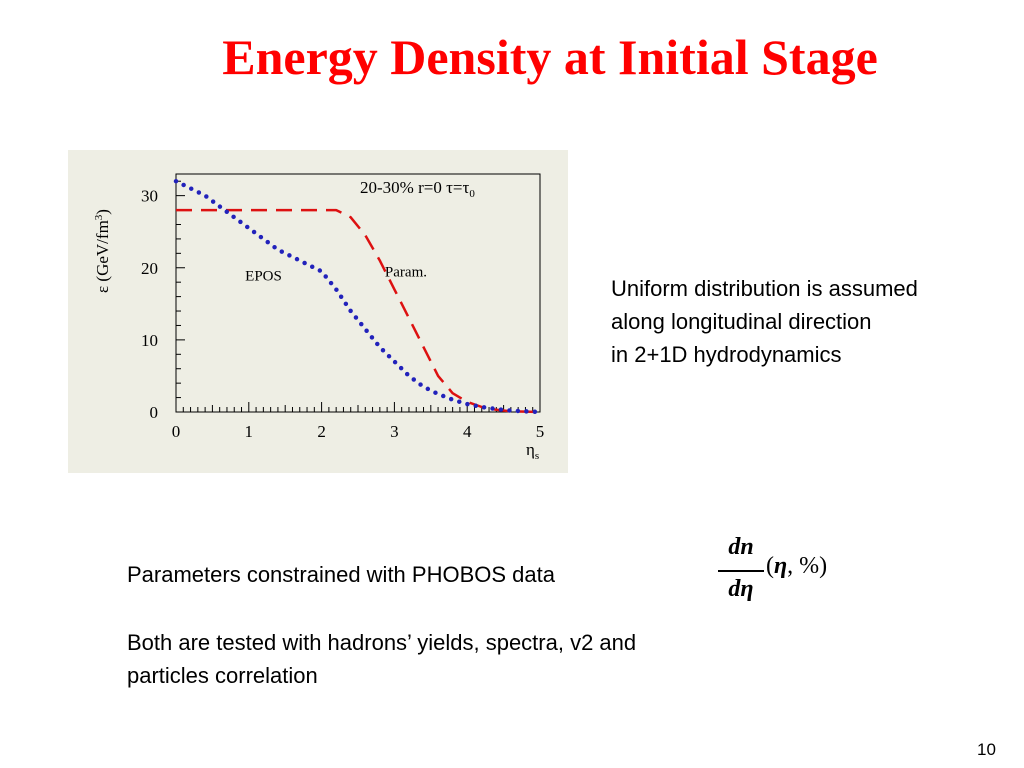 This screenshot has width=1024, height=768. Describe the element at coordinates (321, 431) in the screenshot. I see `x-tick-label: 2` at that location.